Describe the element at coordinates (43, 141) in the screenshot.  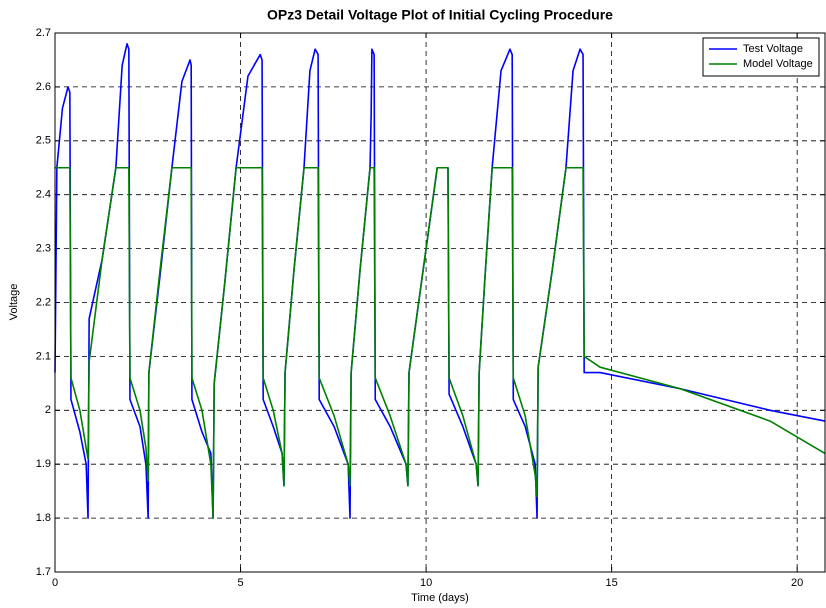
I see `y-tick-label: 2.5` at that location.